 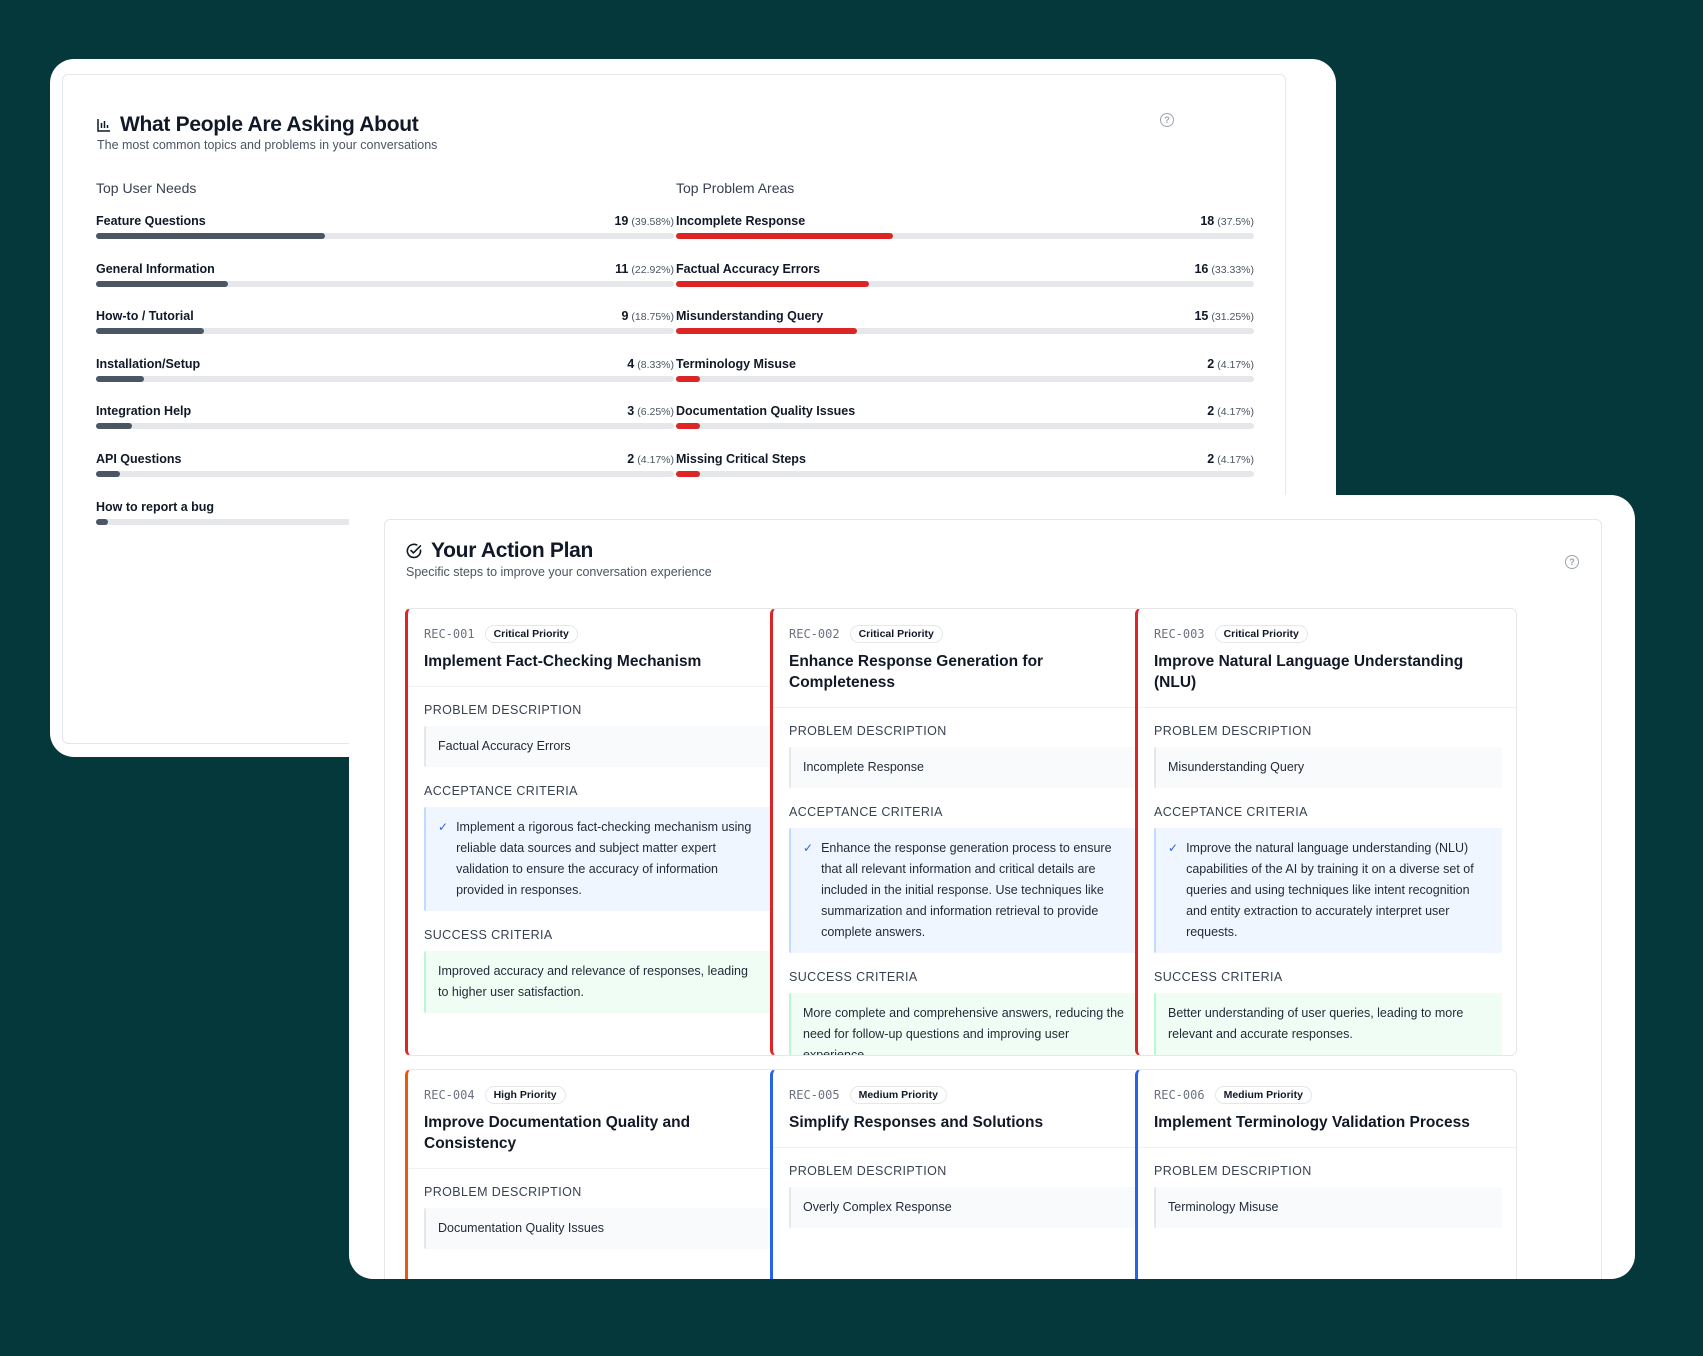 I want to click on stat-row: Missing Critical Steps 2 (4.17%), so click(x=965, y=476).